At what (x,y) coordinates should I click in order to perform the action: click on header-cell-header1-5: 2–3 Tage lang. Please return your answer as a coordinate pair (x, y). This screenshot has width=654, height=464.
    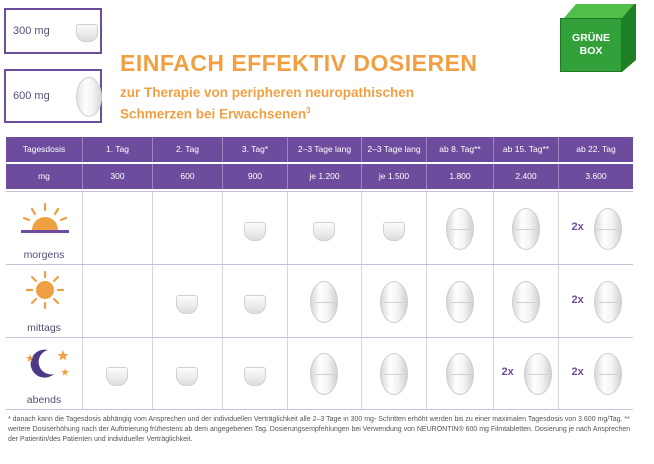
    Looking at the image, I should click on (393, 149).